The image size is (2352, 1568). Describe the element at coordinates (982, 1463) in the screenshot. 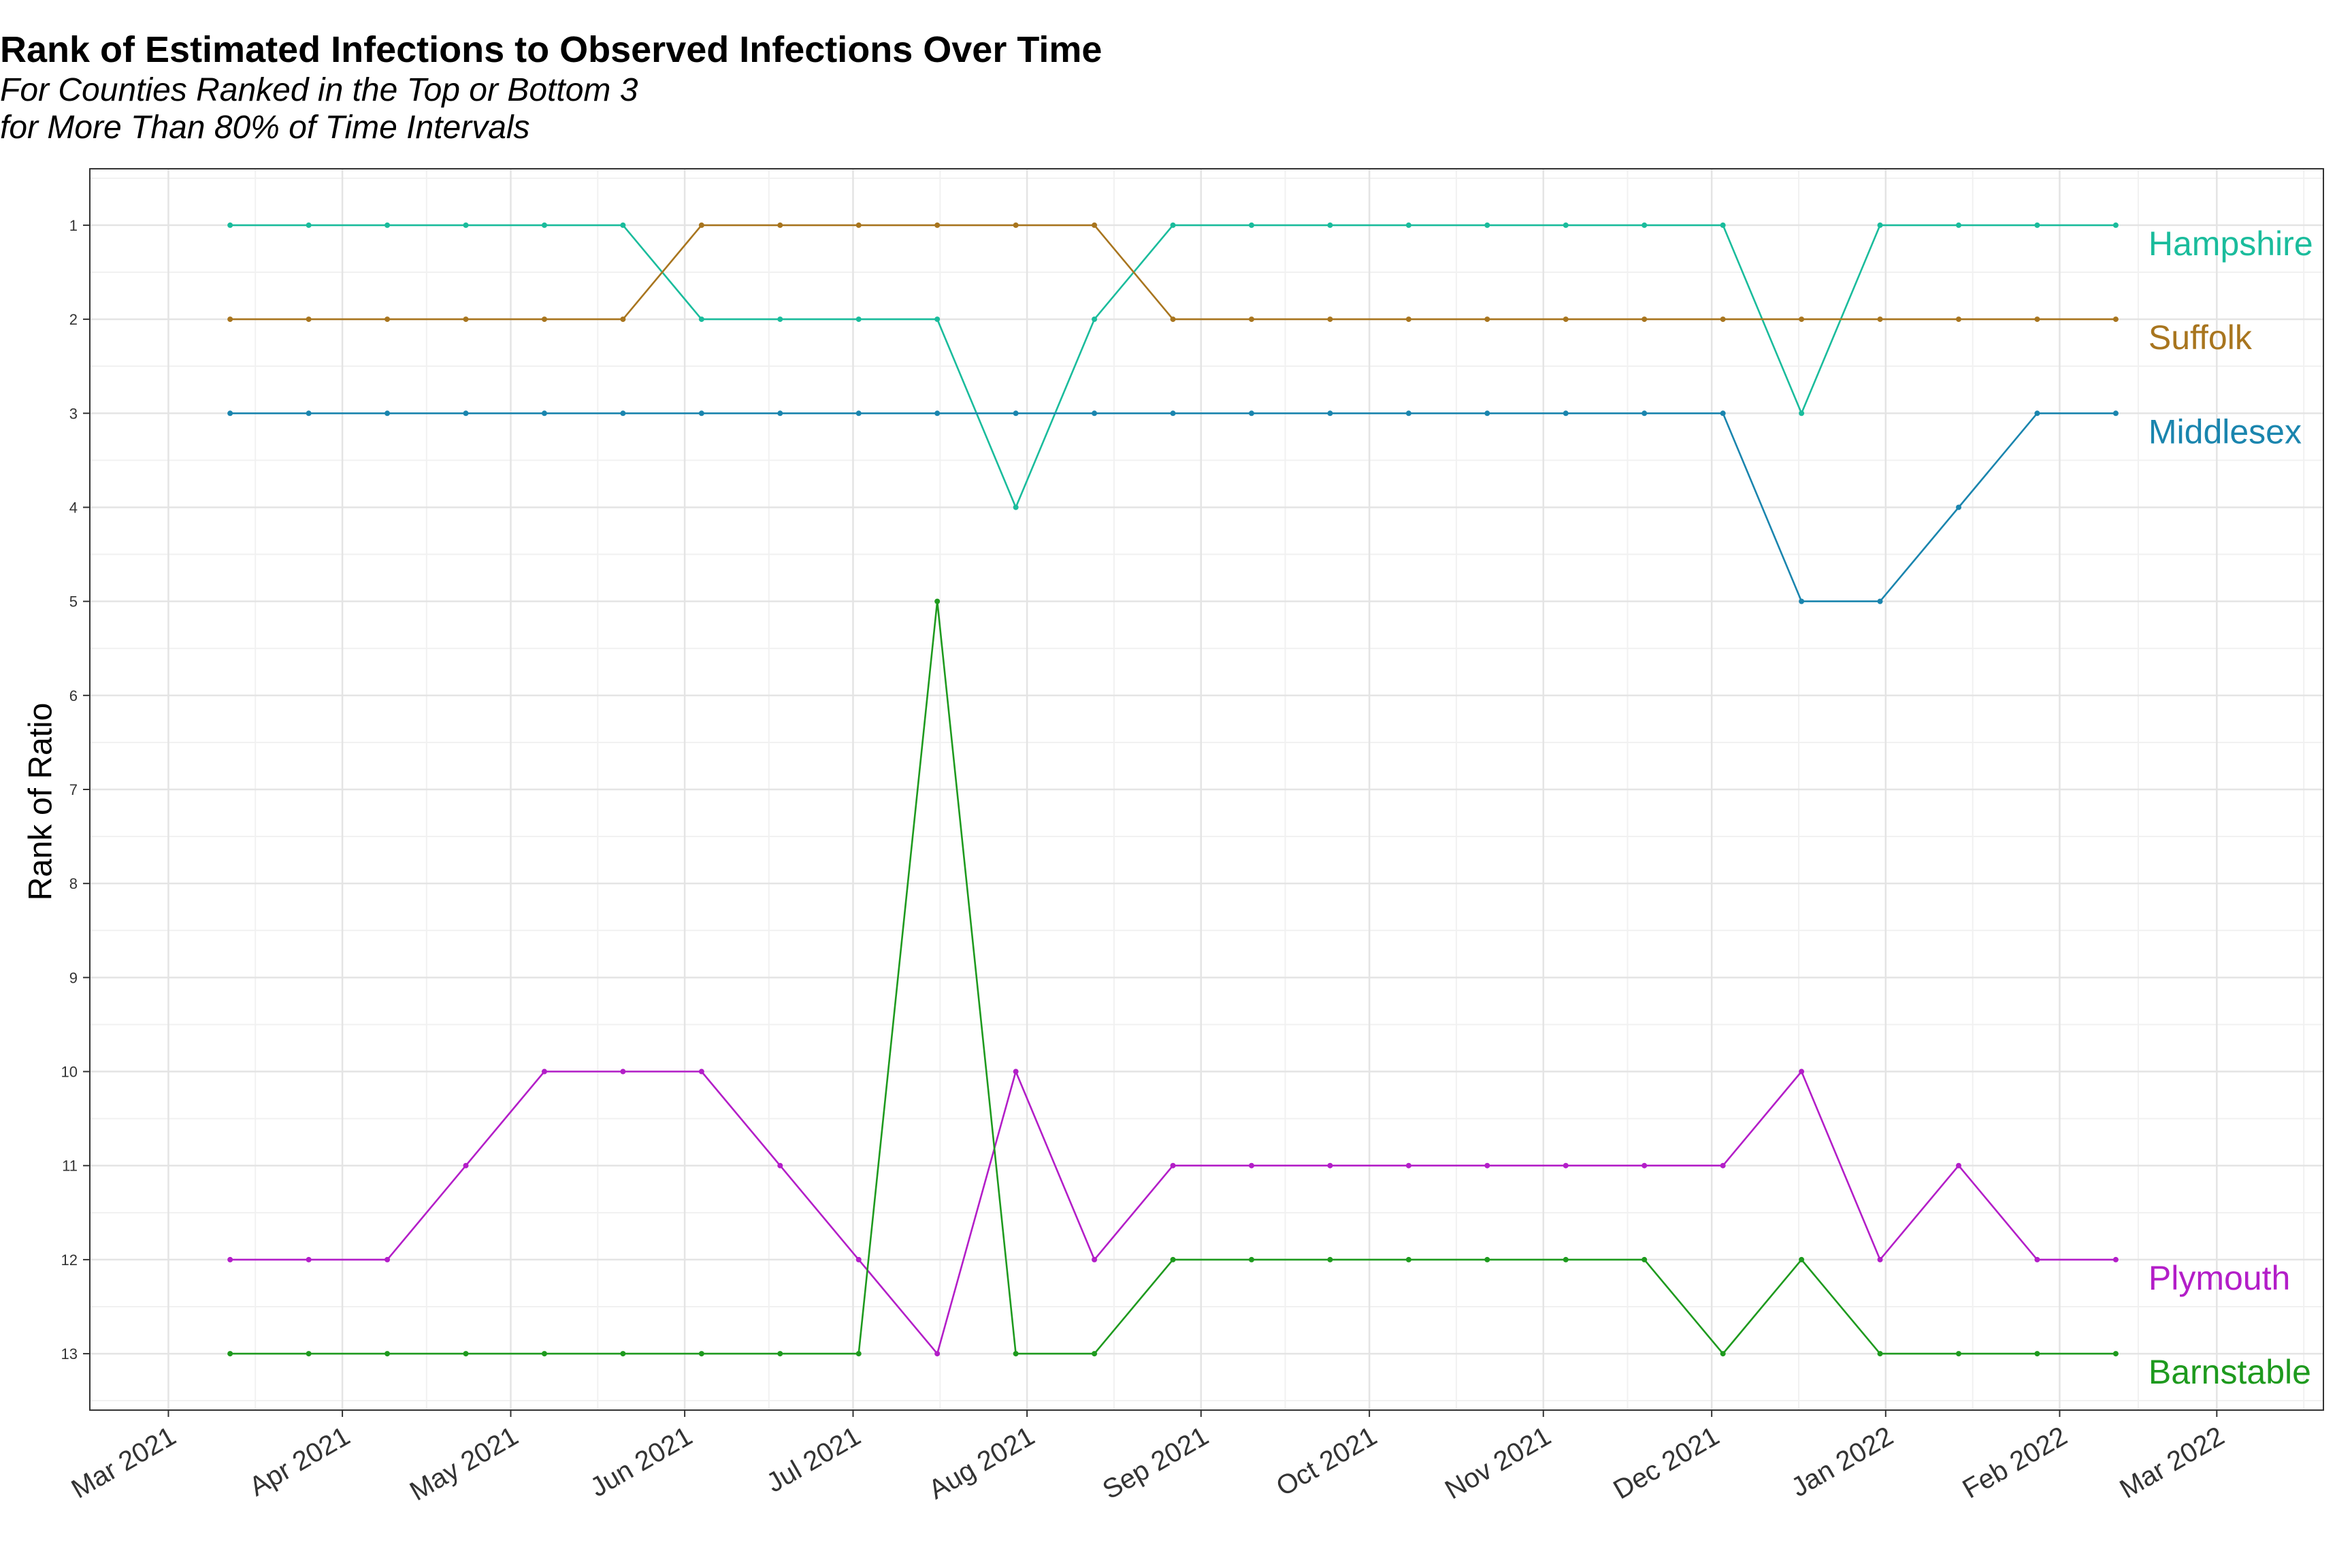

I see `x-tick-label: Aug 2021` at that location.